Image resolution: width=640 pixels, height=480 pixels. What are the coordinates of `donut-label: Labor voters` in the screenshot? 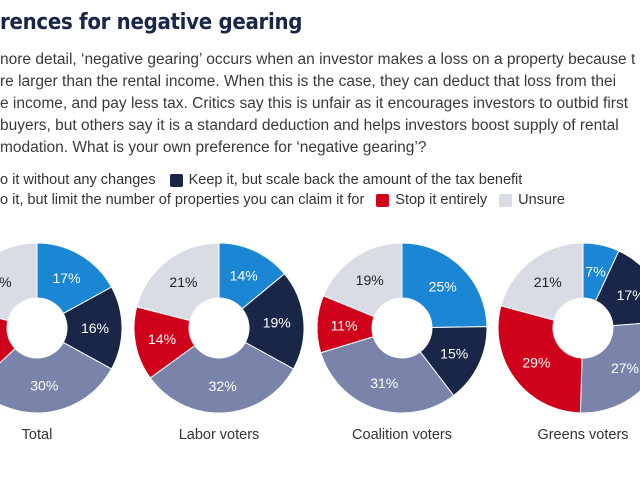 It's located at (219, 435).